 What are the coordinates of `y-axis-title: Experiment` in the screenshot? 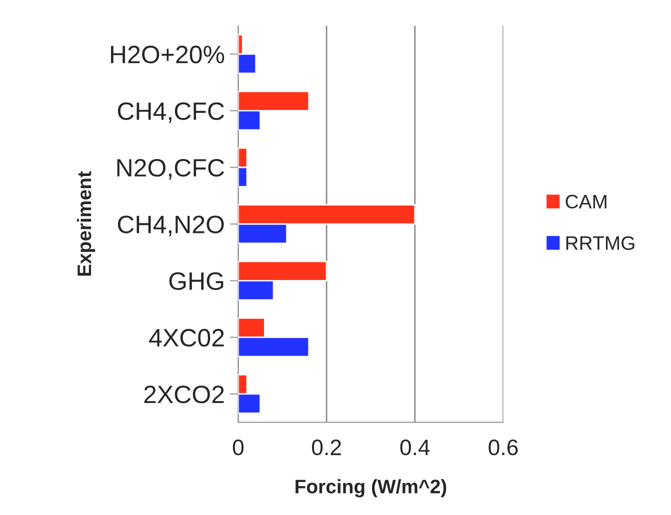 It's located at (86, 223).